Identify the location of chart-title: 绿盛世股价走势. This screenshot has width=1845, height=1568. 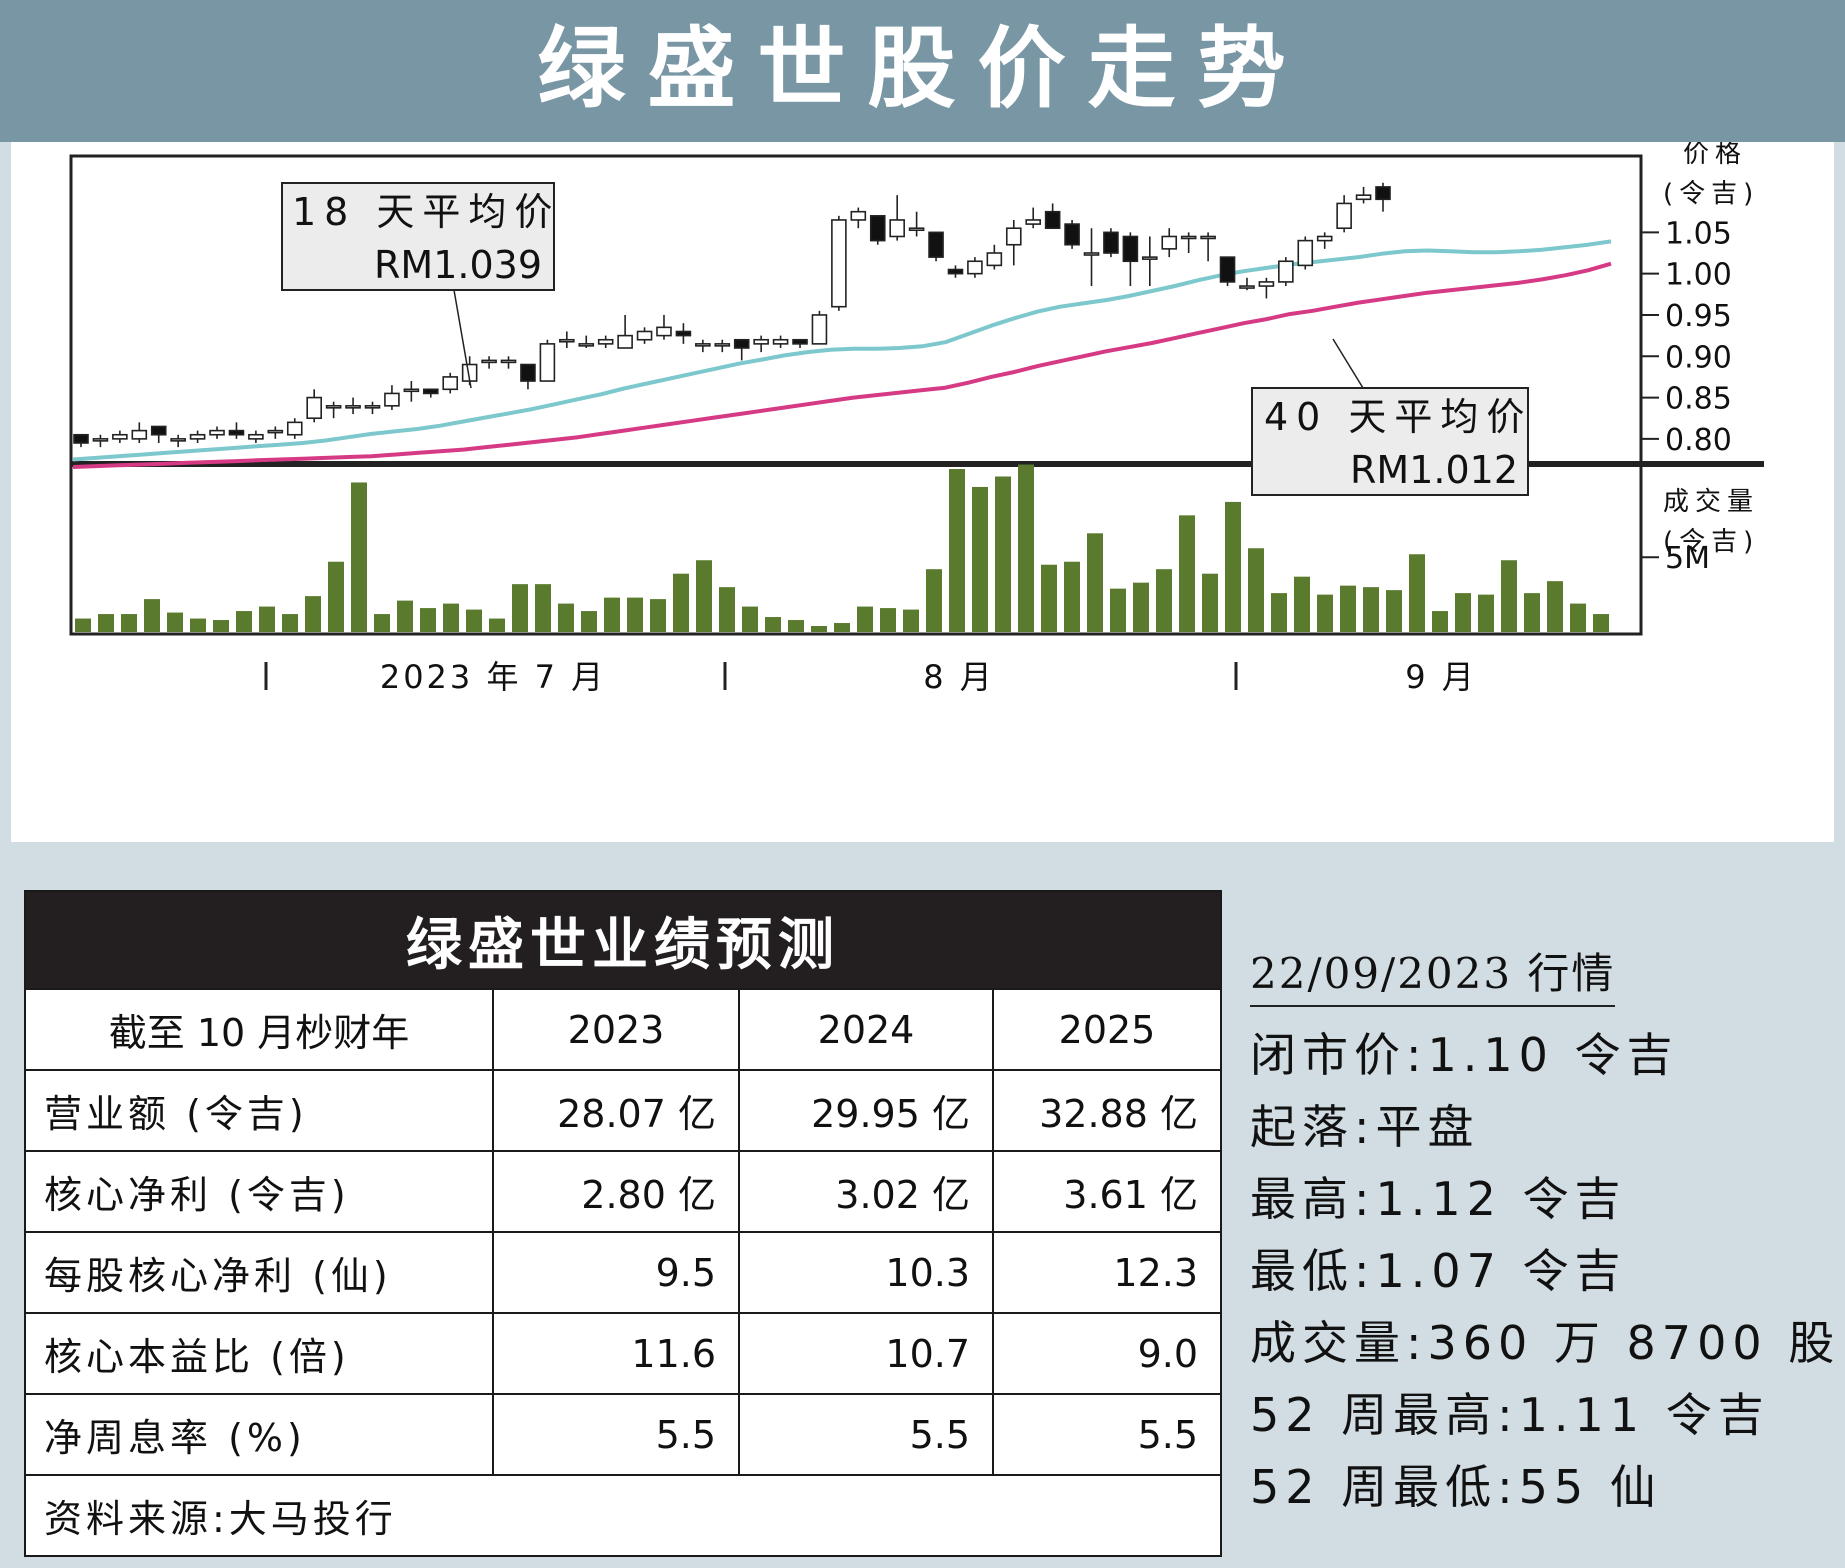
(922, 68).